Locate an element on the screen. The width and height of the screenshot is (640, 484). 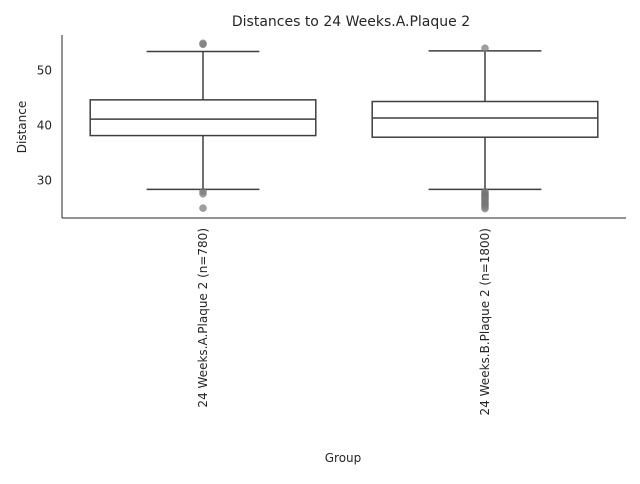
x-tick-label: 24 Weeks.B.Plaque 2 (n=1800) is located at coordinates (485, 321).